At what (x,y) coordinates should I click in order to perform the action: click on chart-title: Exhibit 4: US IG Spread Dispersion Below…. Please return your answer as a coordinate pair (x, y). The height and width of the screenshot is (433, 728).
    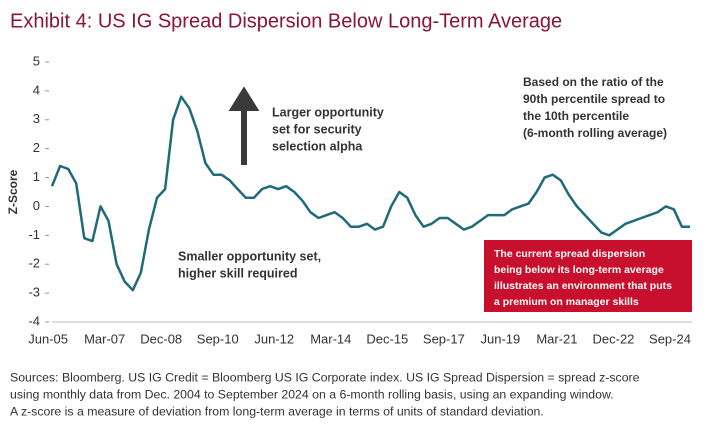
    Looking at the image, I should click on (286, 21).